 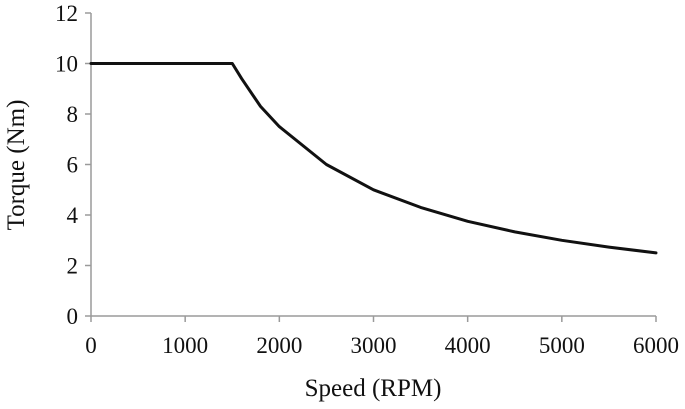 What do you see at coordinates (73, 165) in the screenshot?
I see `y-tick-label: 6` at bounding box center [73, 165].